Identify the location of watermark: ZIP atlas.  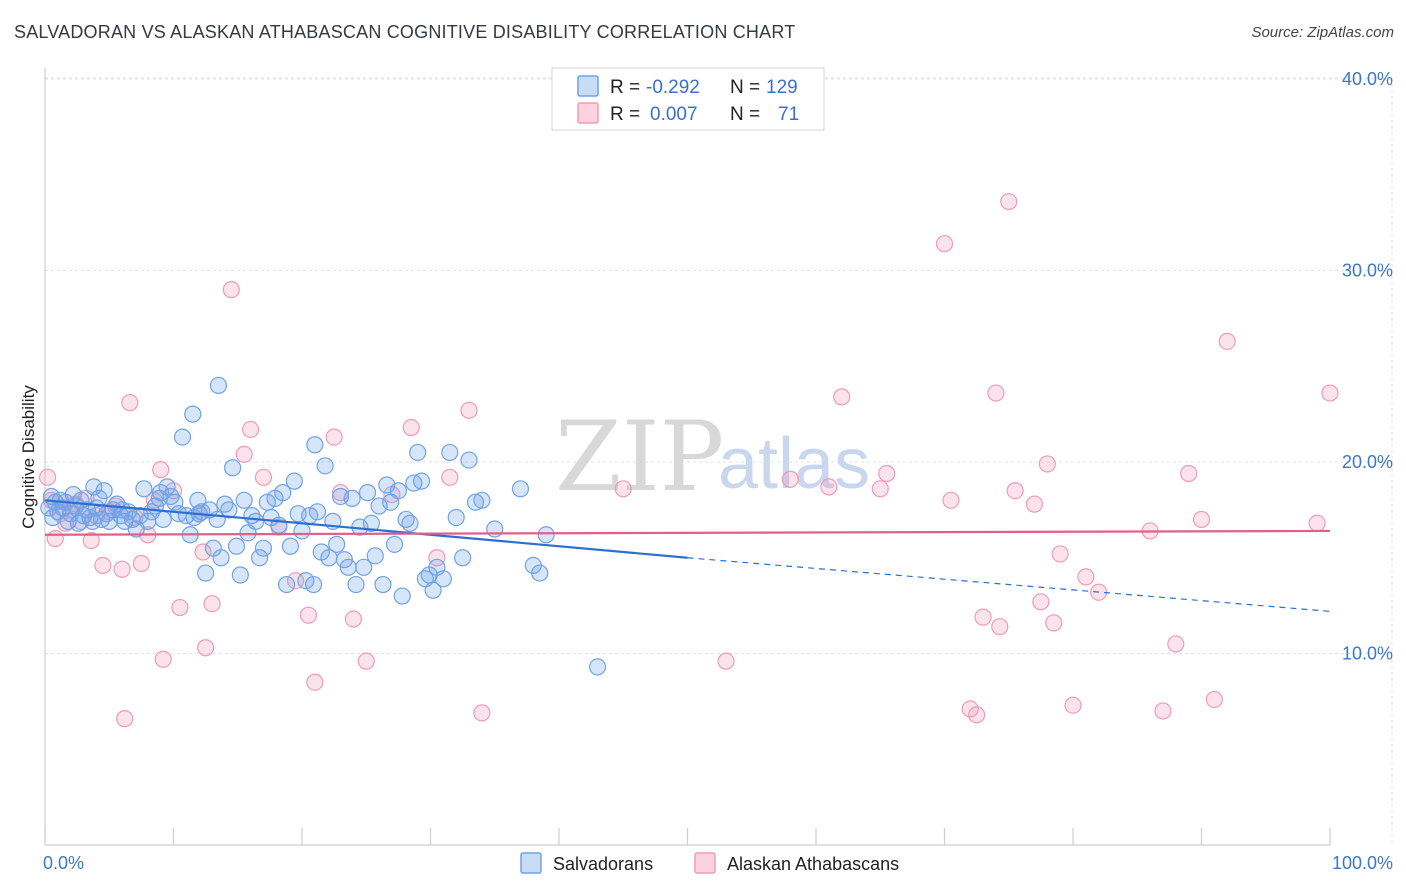
(712, 457).